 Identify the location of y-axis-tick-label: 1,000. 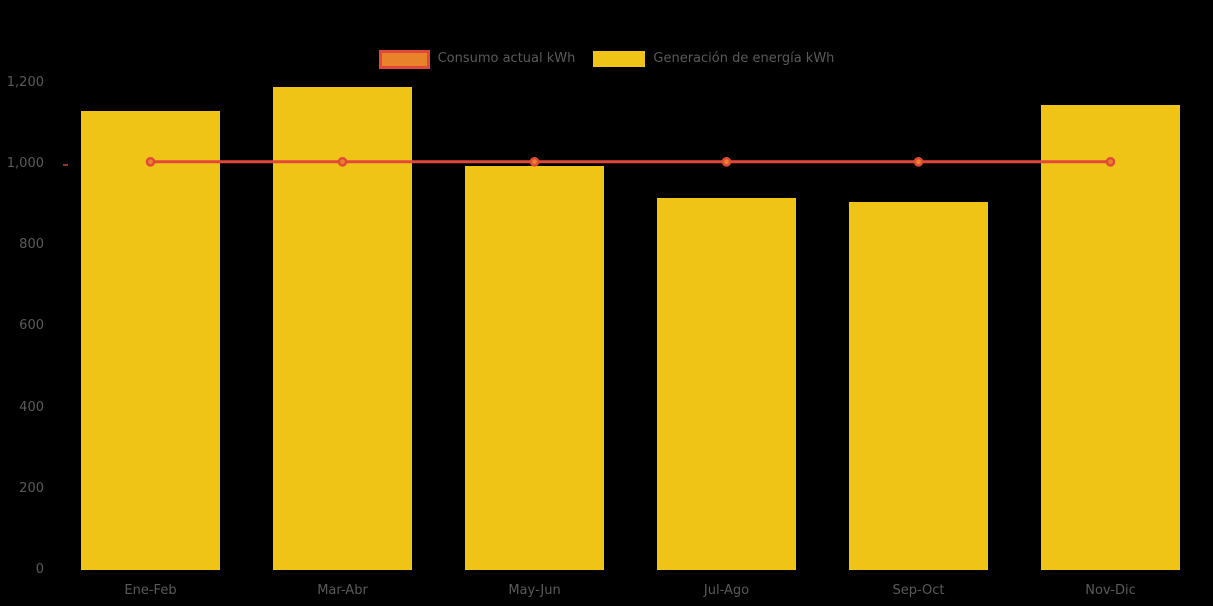
(25, 163).